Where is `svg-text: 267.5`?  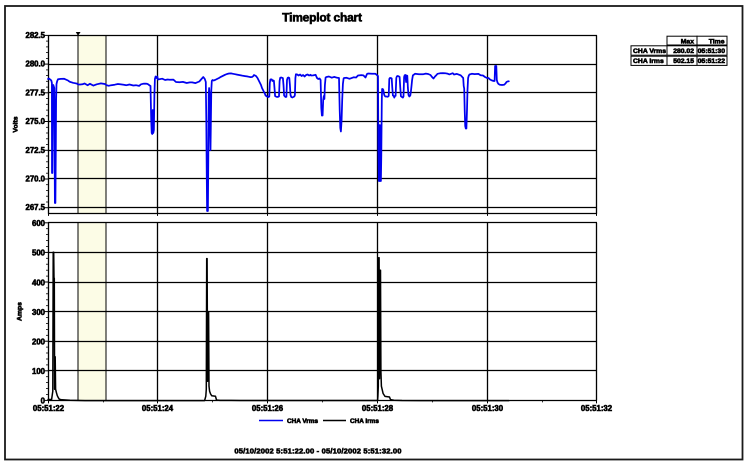
svg-text: 267.5 is located at coordinates (35, 207).